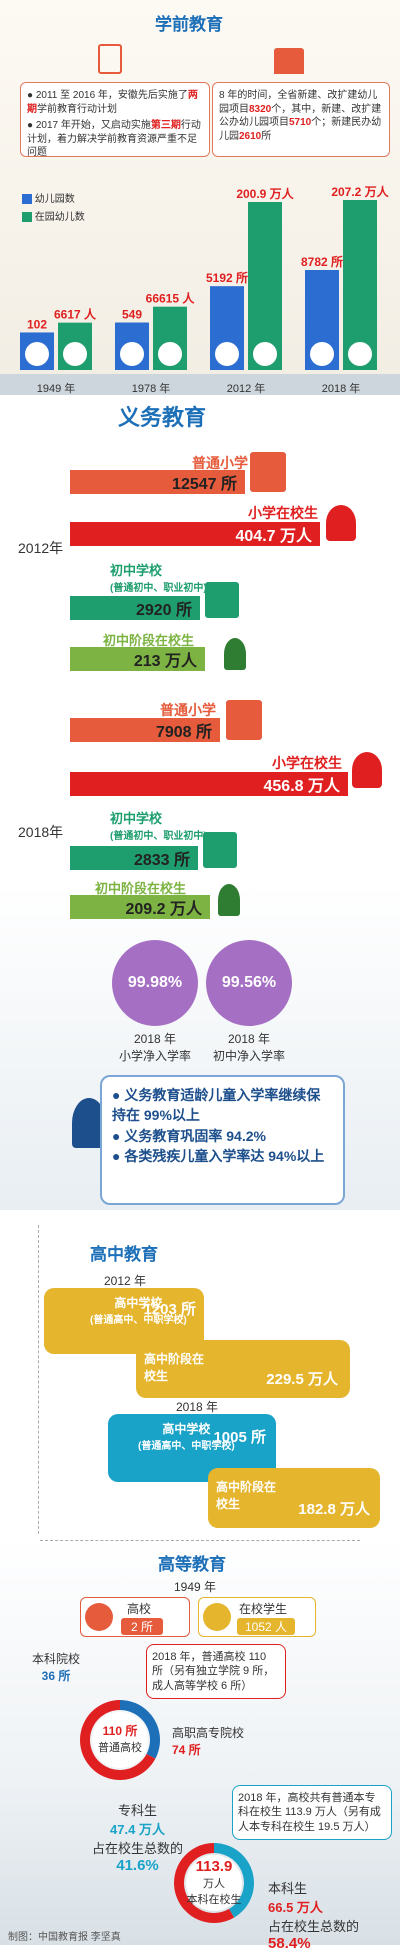  I want to click on student-donut-chart, so click(214, 1883).